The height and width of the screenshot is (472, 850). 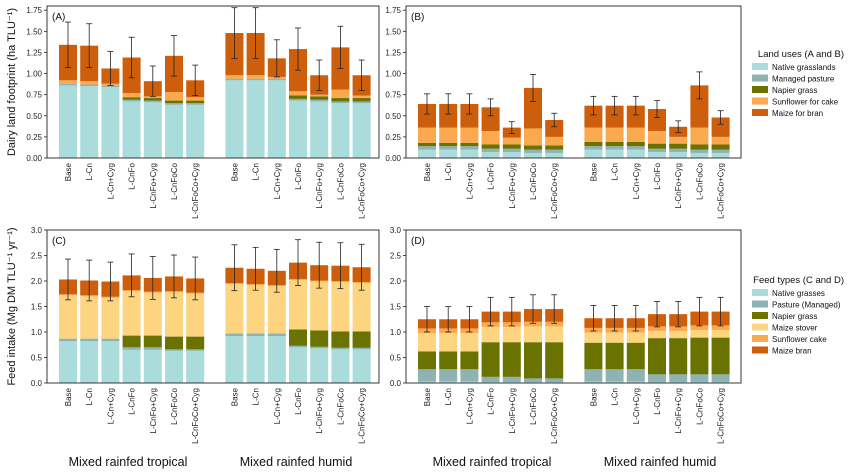 What do you see at coordinates (533, 324) in the screenshot?
I see `bar-segment-sunflower-cake` at bounding box center [533, 324].